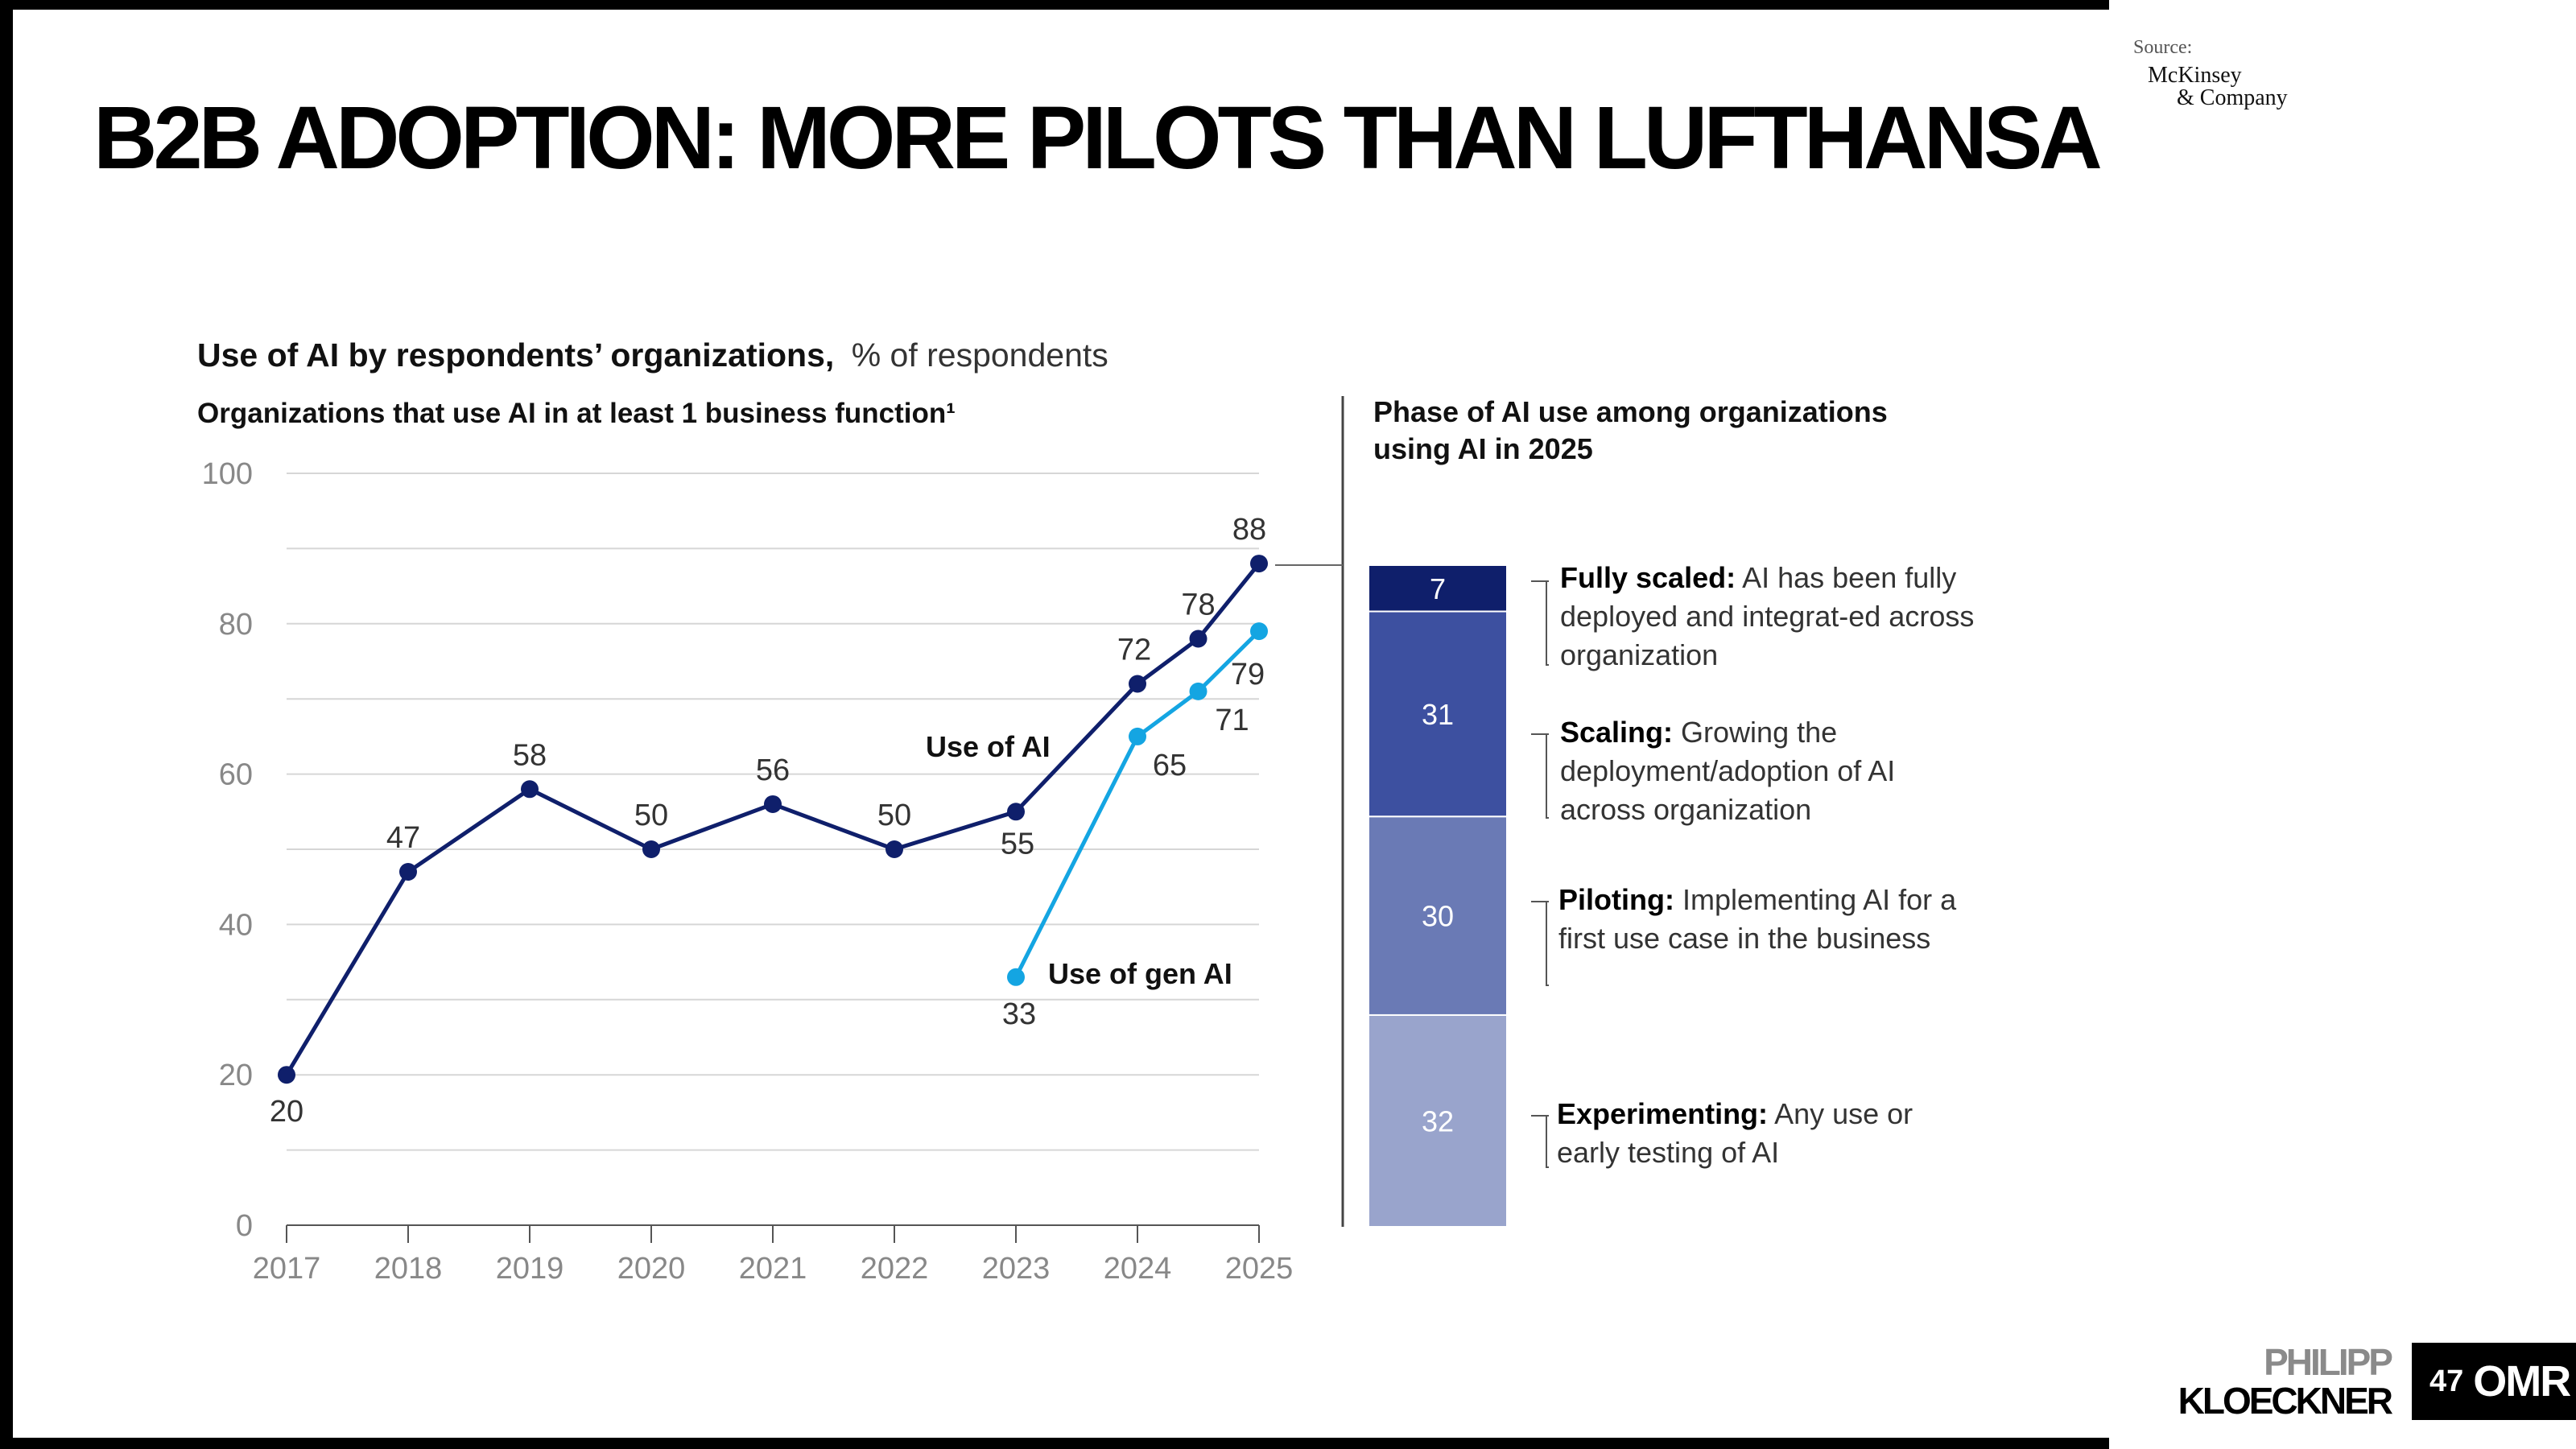 This screenshot has width=2576, height=1449. Describe the element at coordinates (236, 775) in the screenshot. I see `y-tick-label: 60` at that location.